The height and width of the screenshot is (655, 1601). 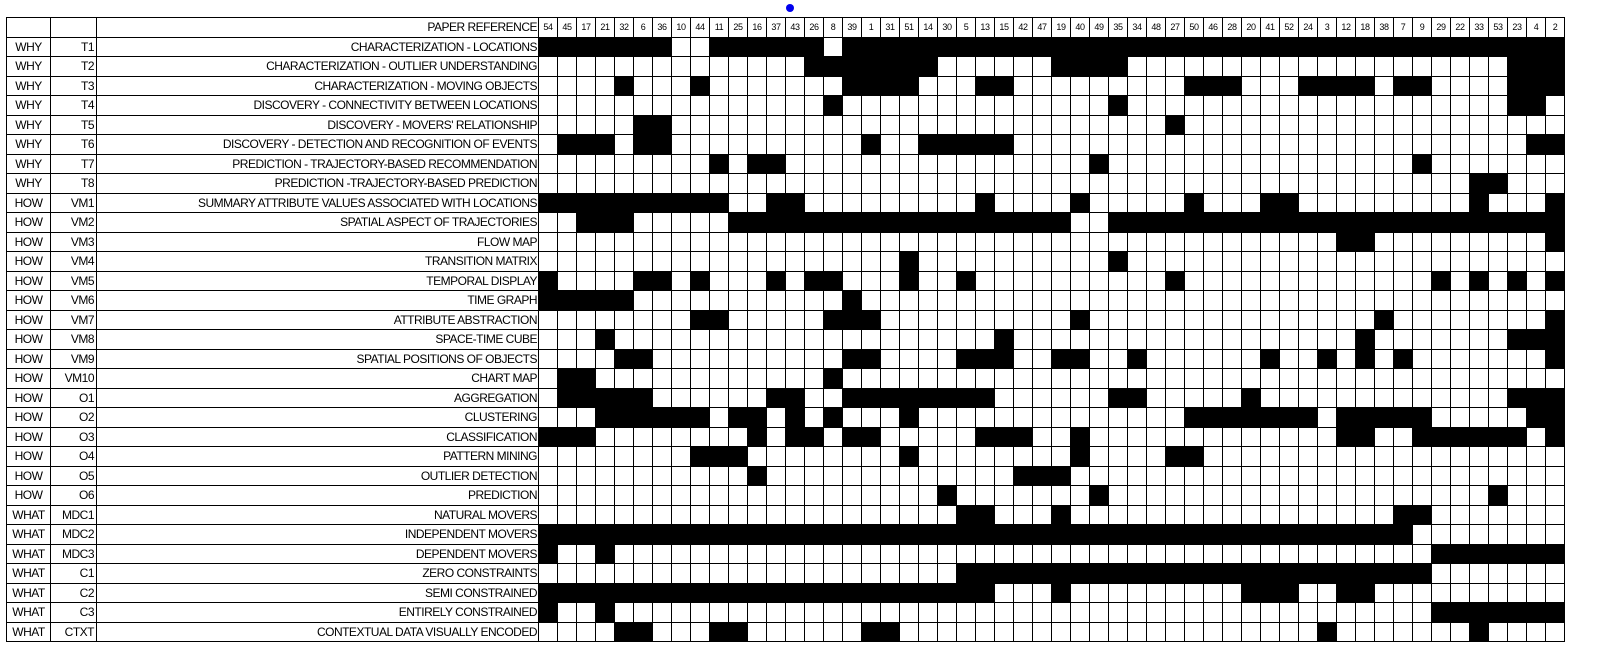 What do you see at coordinates (785, 417) in the screenshot?
I see `matrix-row: HOW O2 CLUSTERING` at bounding box center [785, 417].